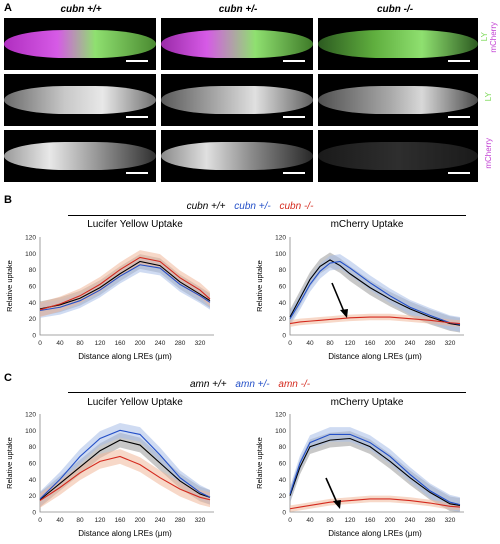 This screenshot has height=544, width=500. What do you see at coordinates (80, 100) in the screenshot?
I see `micrograph-ly-wt` at bounding box center [80, 100].